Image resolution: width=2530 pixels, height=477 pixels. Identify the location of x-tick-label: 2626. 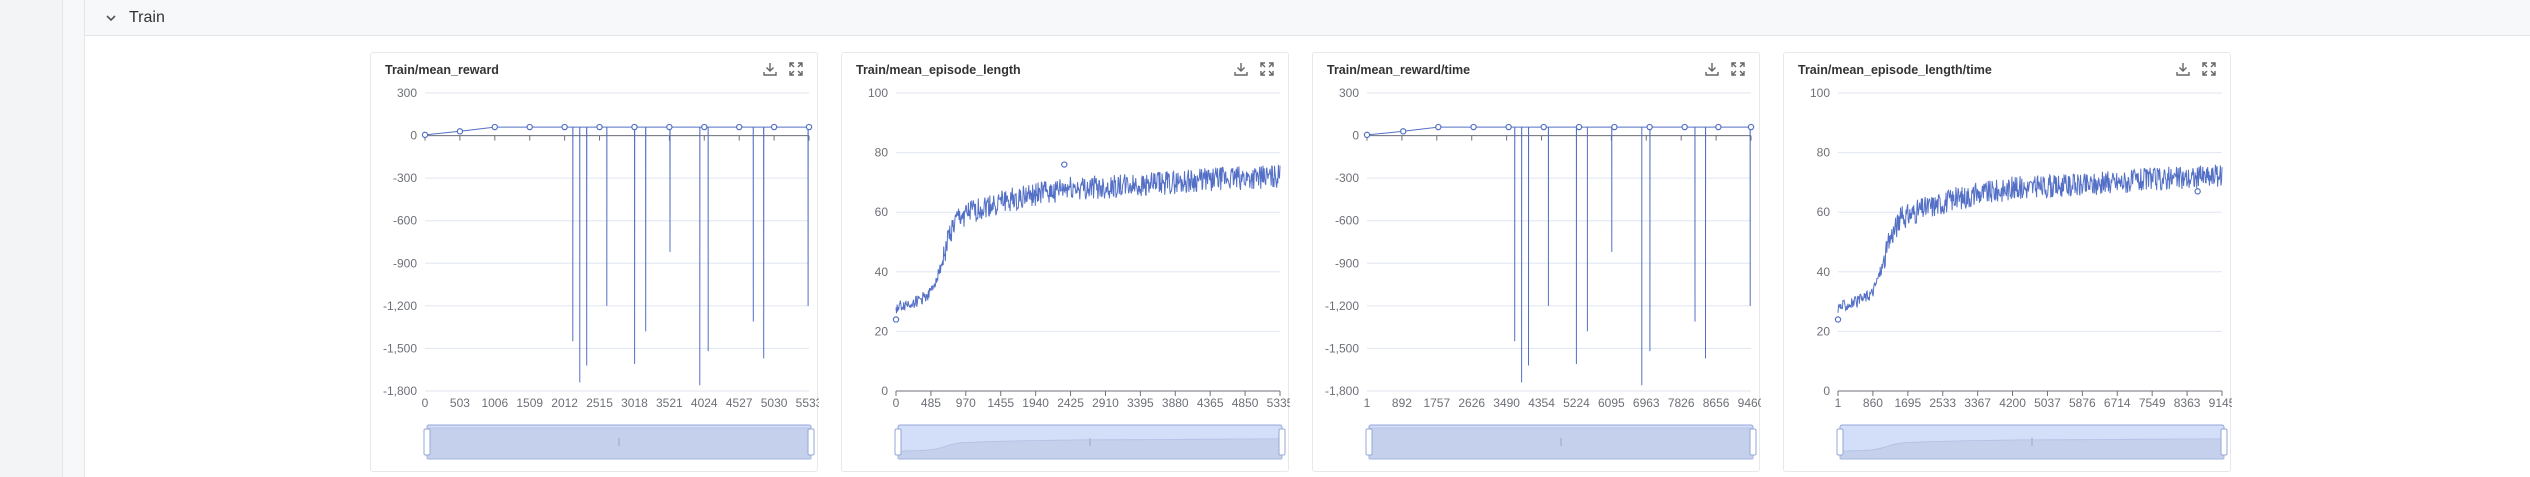
(1471, 403).